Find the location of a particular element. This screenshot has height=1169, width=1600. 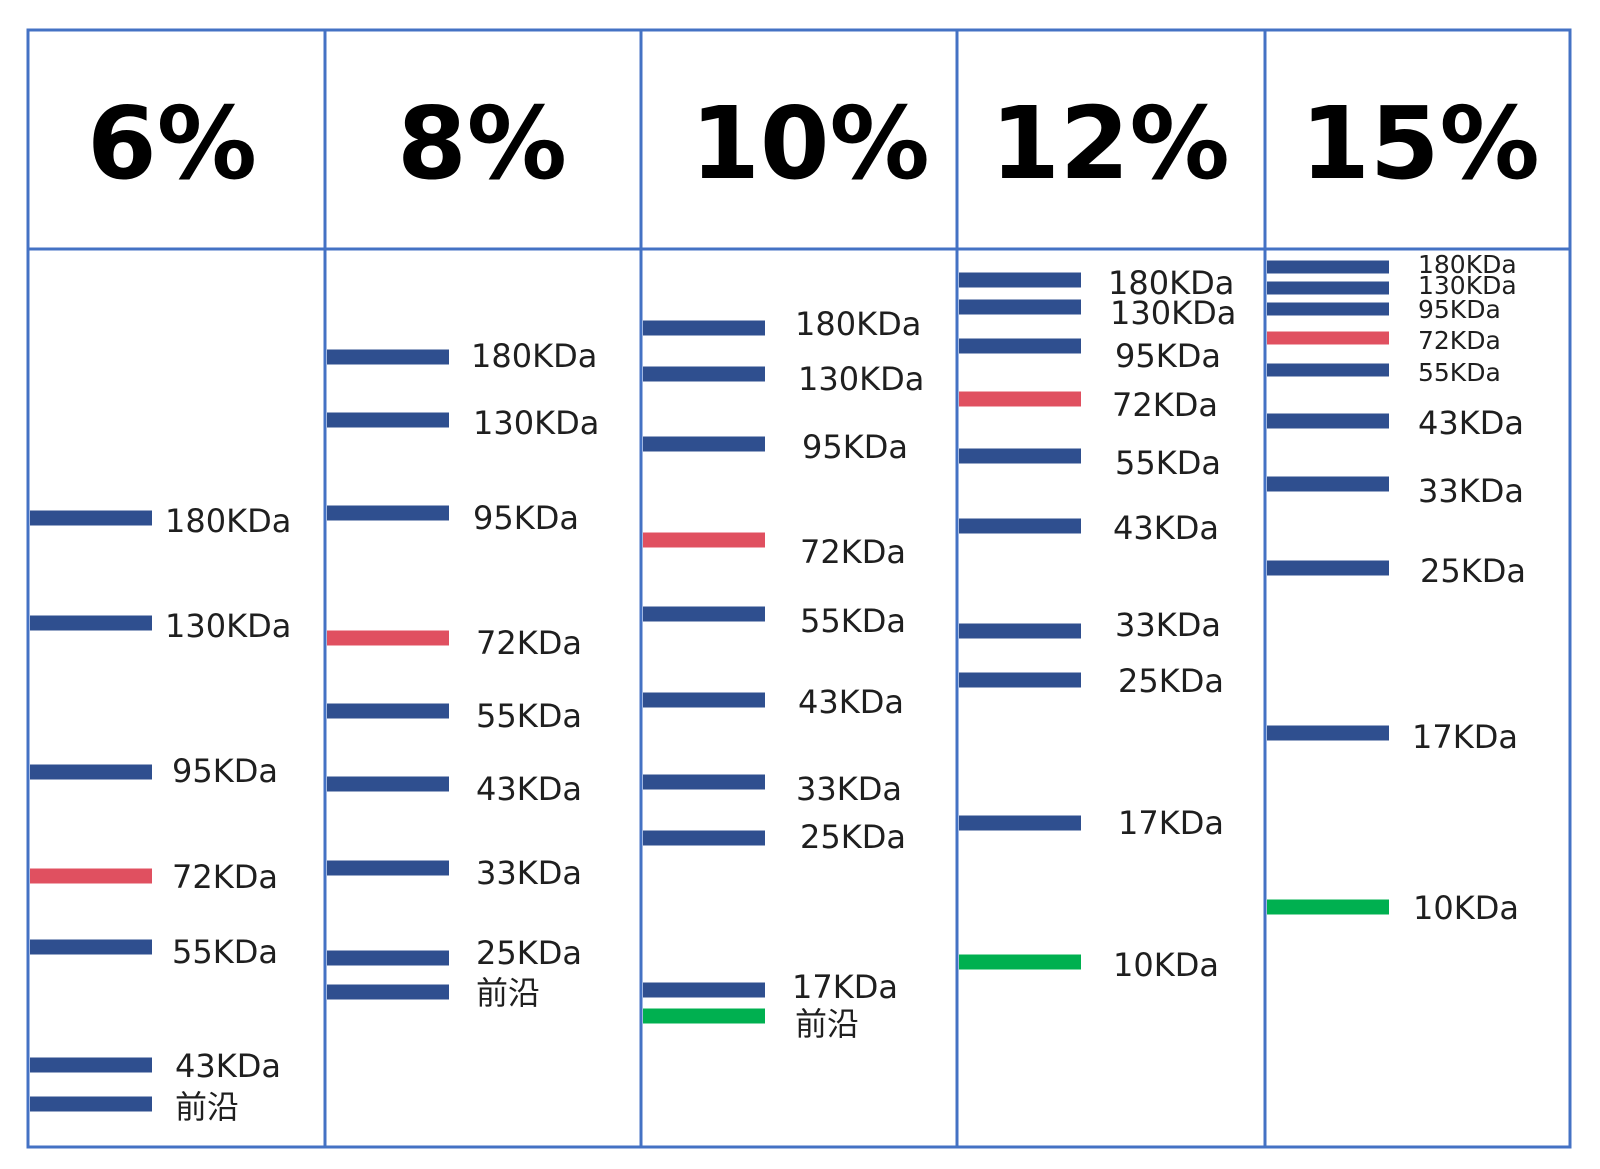

lane-headers: 6% 8% 10% 12% 15% is located at coordinates (813, 143).